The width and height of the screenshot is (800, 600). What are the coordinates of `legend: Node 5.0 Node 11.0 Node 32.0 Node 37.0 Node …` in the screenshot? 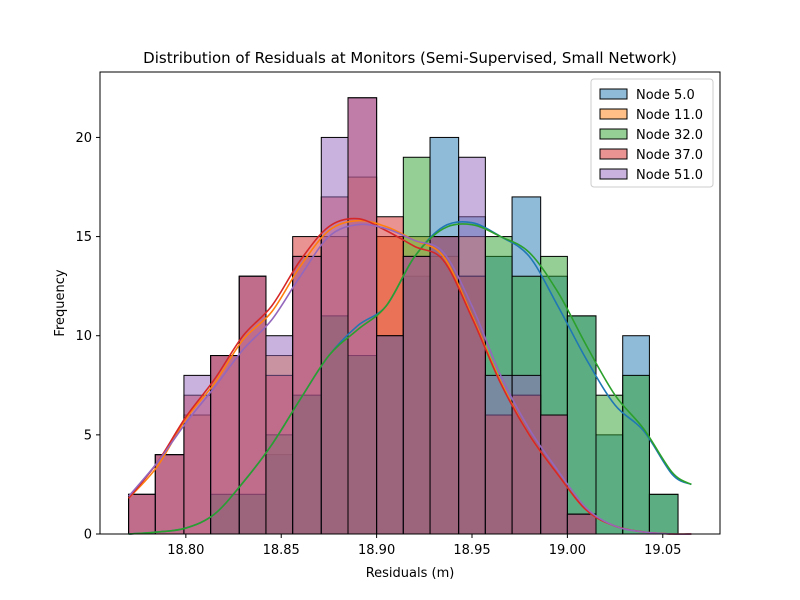 It's located at (652, 133).